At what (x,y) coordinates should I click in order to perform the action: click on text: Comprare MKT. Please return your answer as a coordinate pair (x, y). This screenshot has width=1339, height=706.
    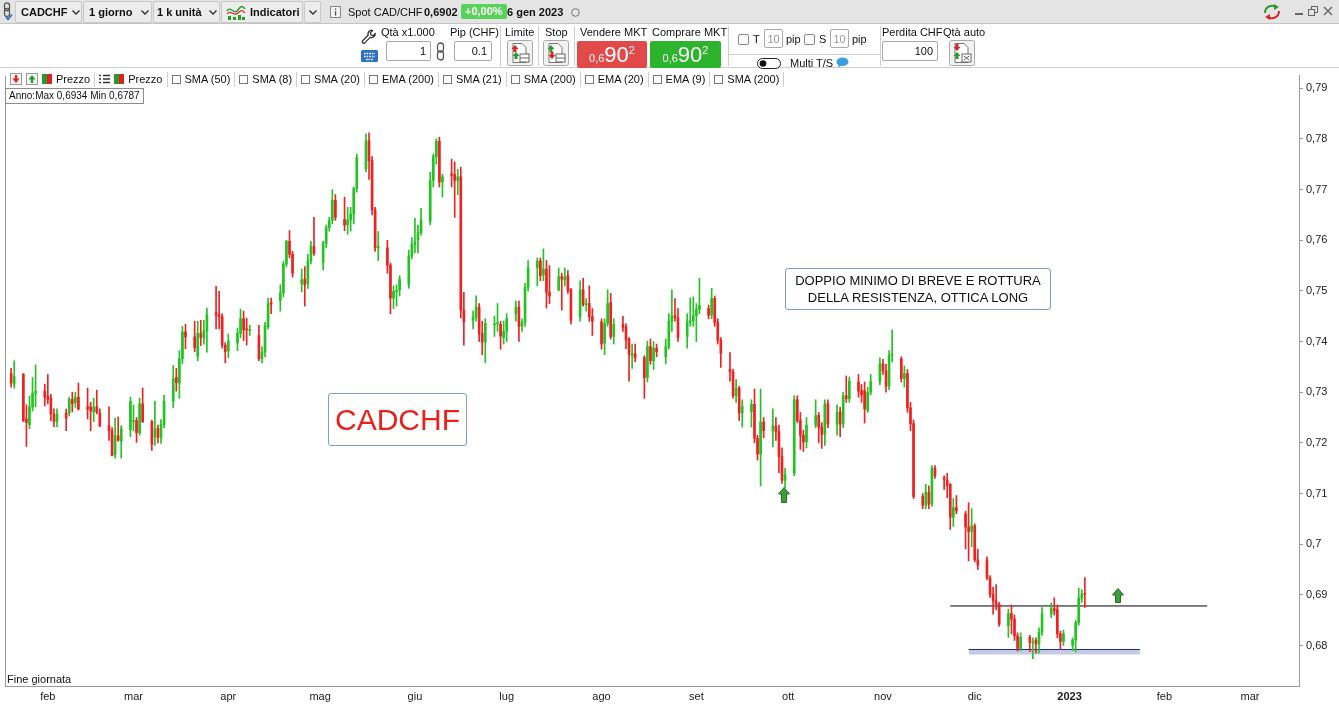
    Looking at the image, I should click on (690, 32).